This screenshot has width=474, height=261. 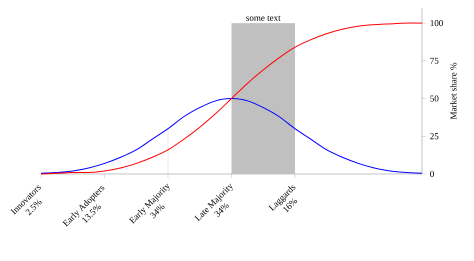 I want to click on band-label: some text, so click(x=263, y=18).